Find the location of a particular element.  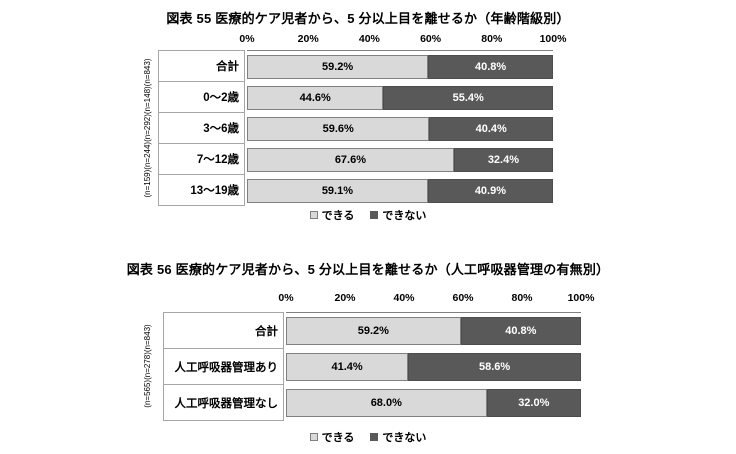

bar-segment-can: 67.6% is located at coordinates (350, 159).